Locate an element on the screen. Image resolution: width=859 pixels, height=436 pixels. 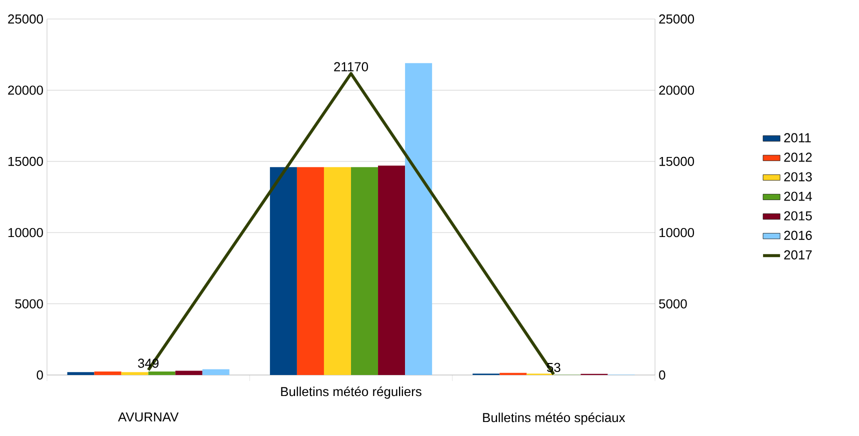
x-tick-label: Bulletins météo spéciaux is located at coordinates (554, 418).